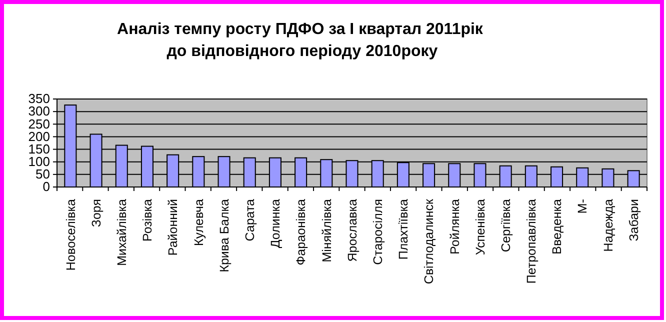  What do you see at coordinates (301, 232) in the screenshot?
I see `x-tick-label: Фараонівка` at bounding box center [301, 232].